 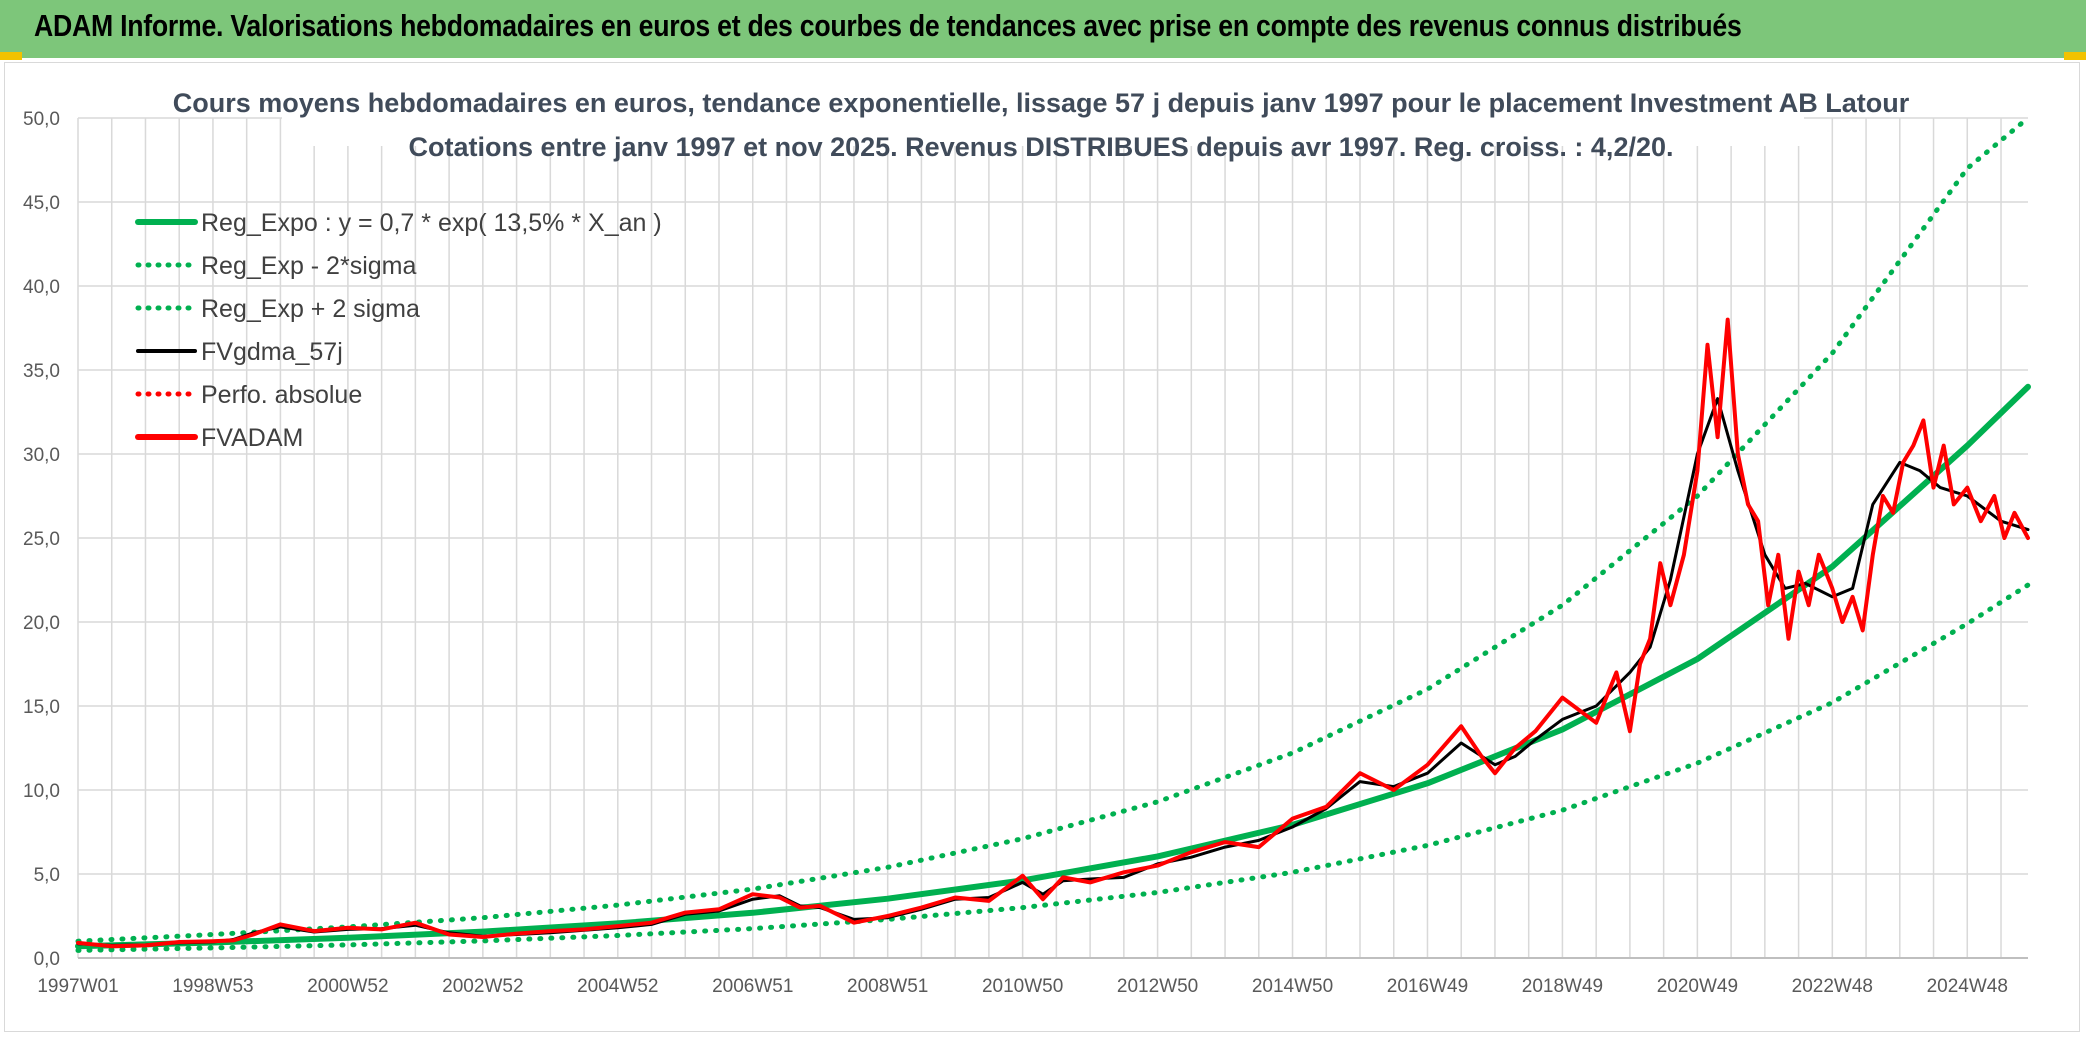 I want to click on x-tick-label: 2006W51, so click(x=752, y=986).